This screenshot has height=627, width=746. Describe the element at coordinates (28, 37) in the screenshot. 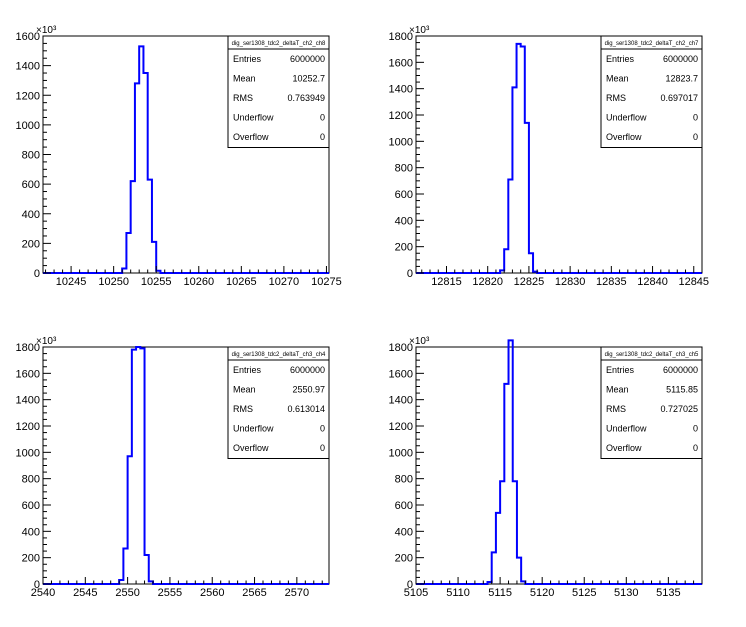

I see `y-tick-label: 1600` at that location.